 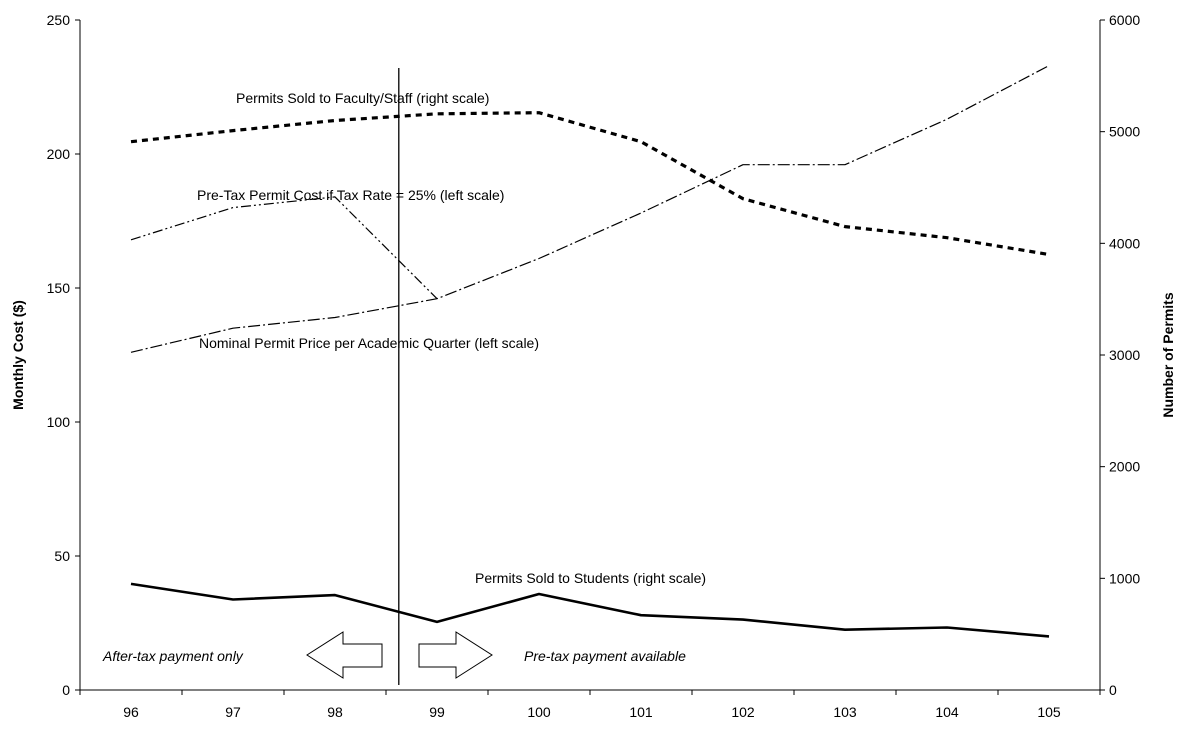 What do you see at coordinates (1168, 354) in the screenshot?
I see `right-axis-title: Number of Permits` at bounding box center [1168, 354].